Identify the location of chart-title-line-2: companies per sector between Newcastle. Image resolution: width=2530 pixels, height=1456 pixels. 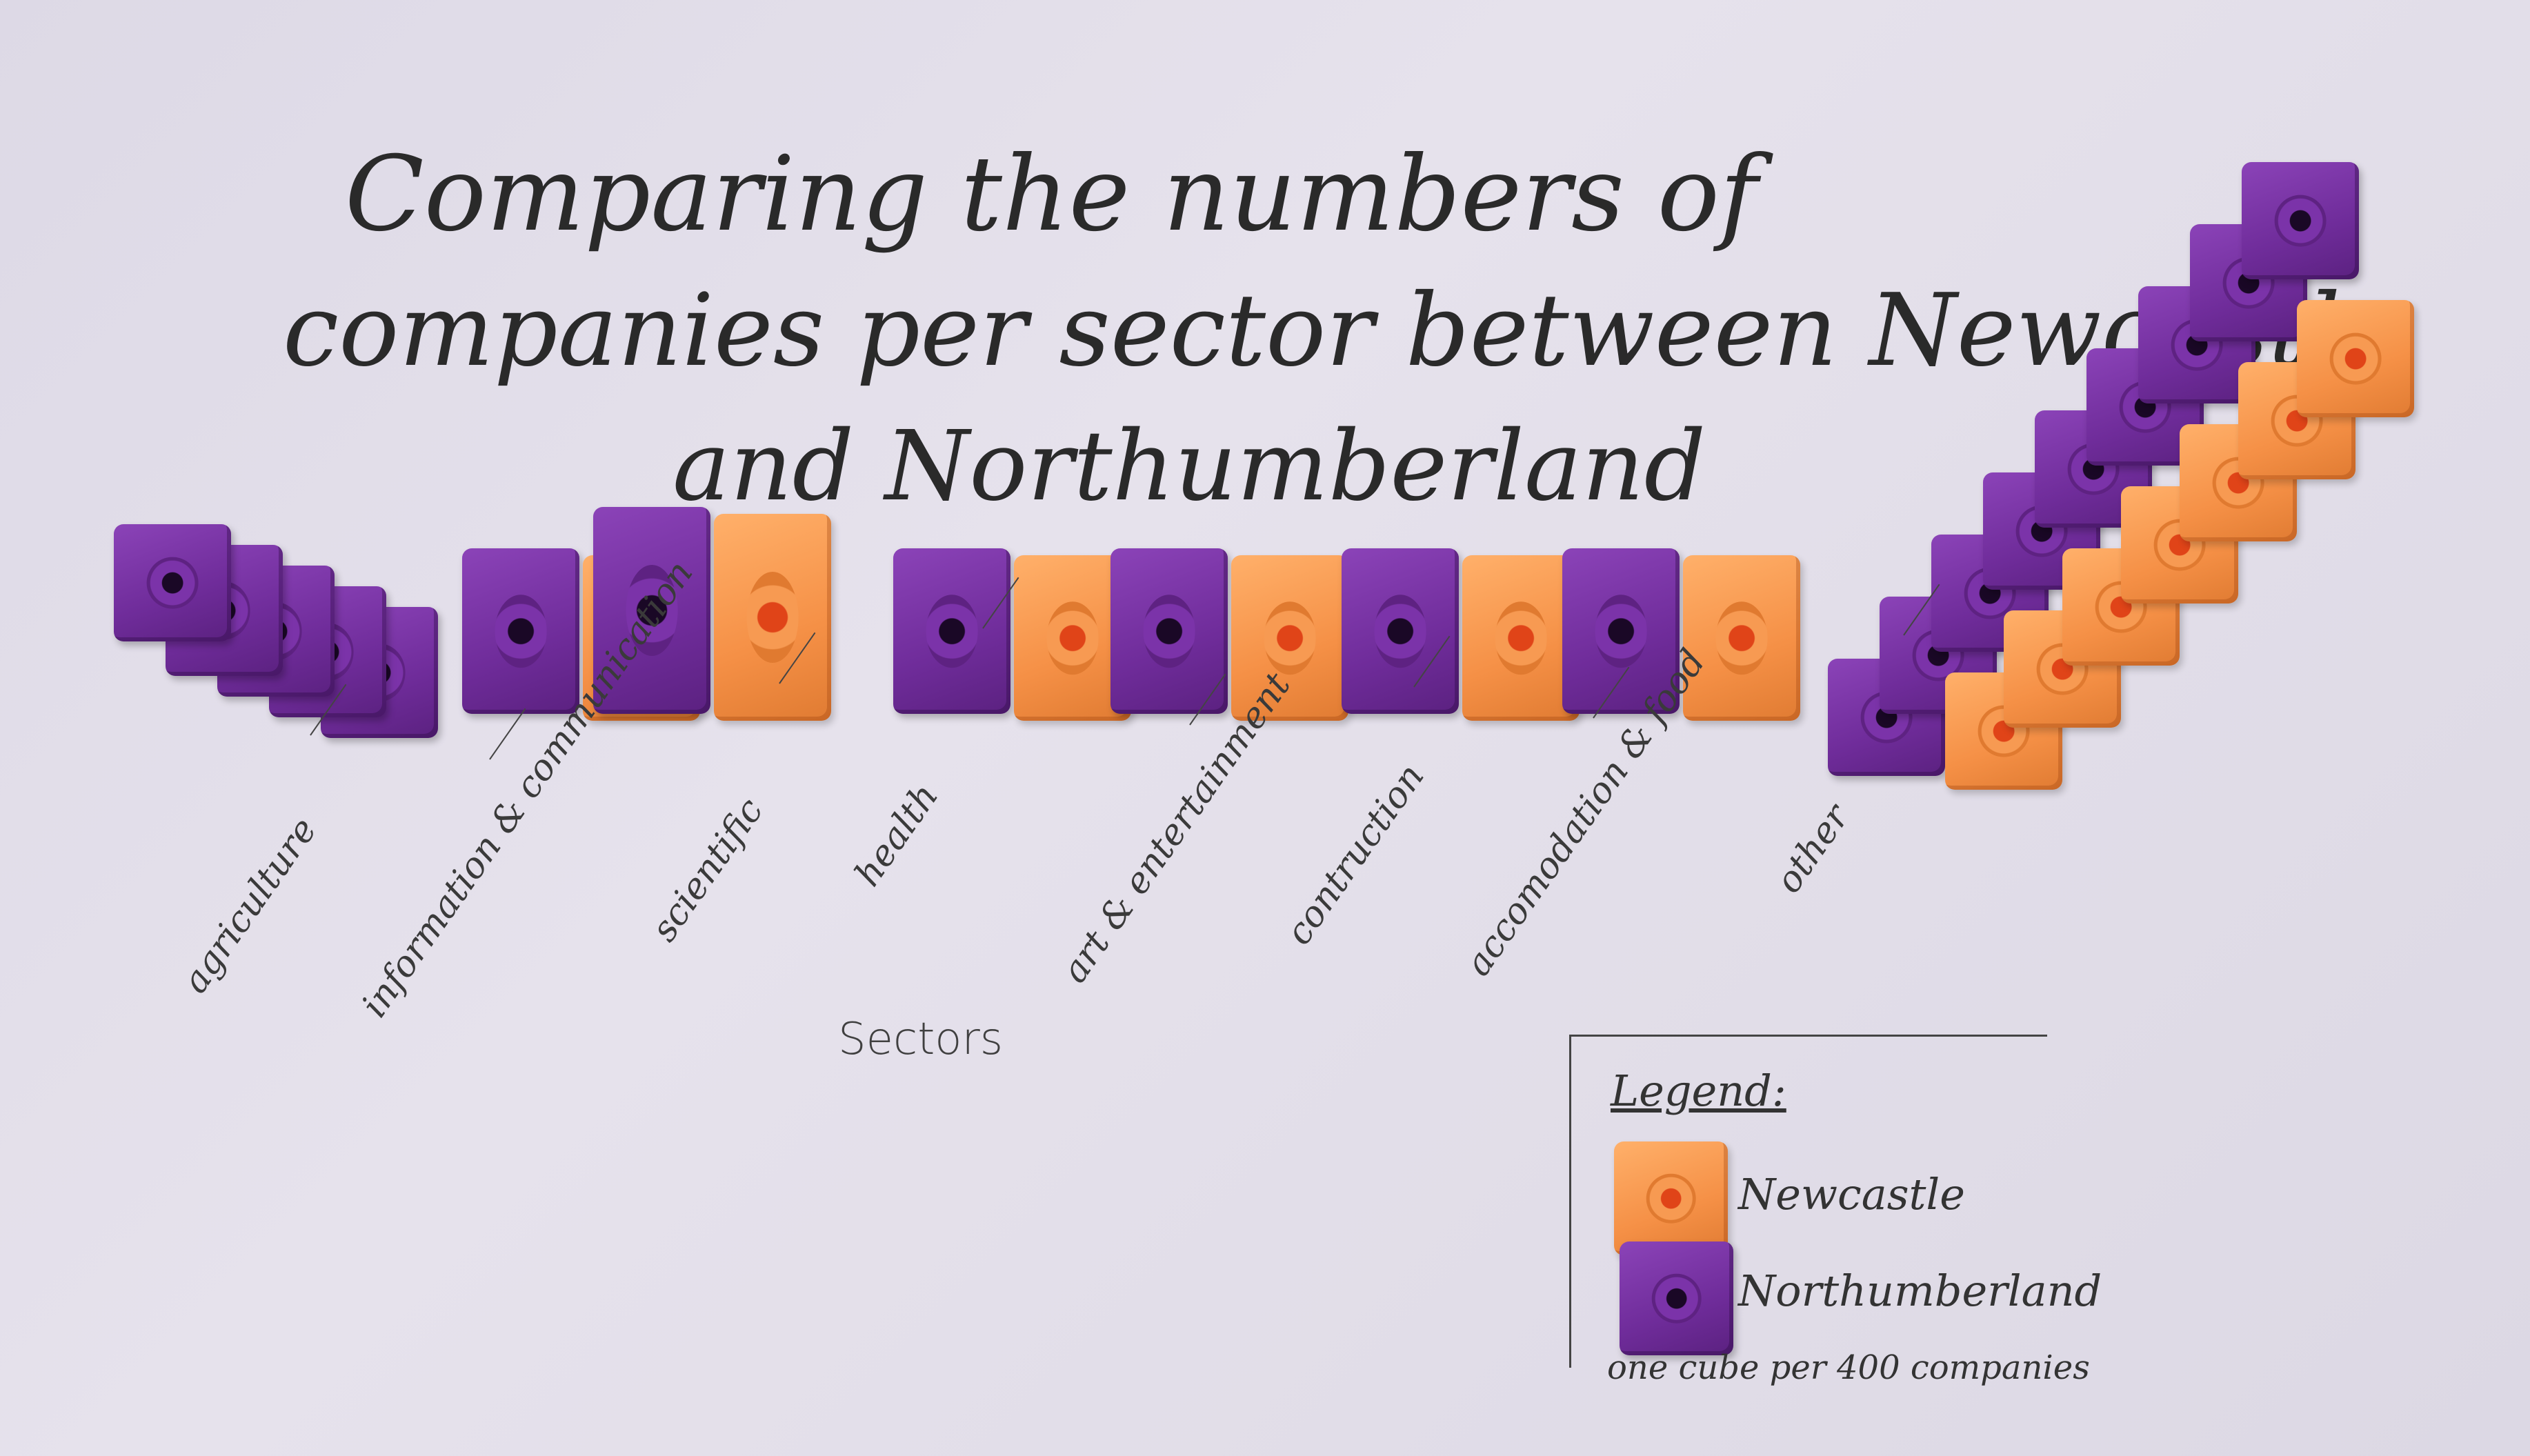
(1342, 330).